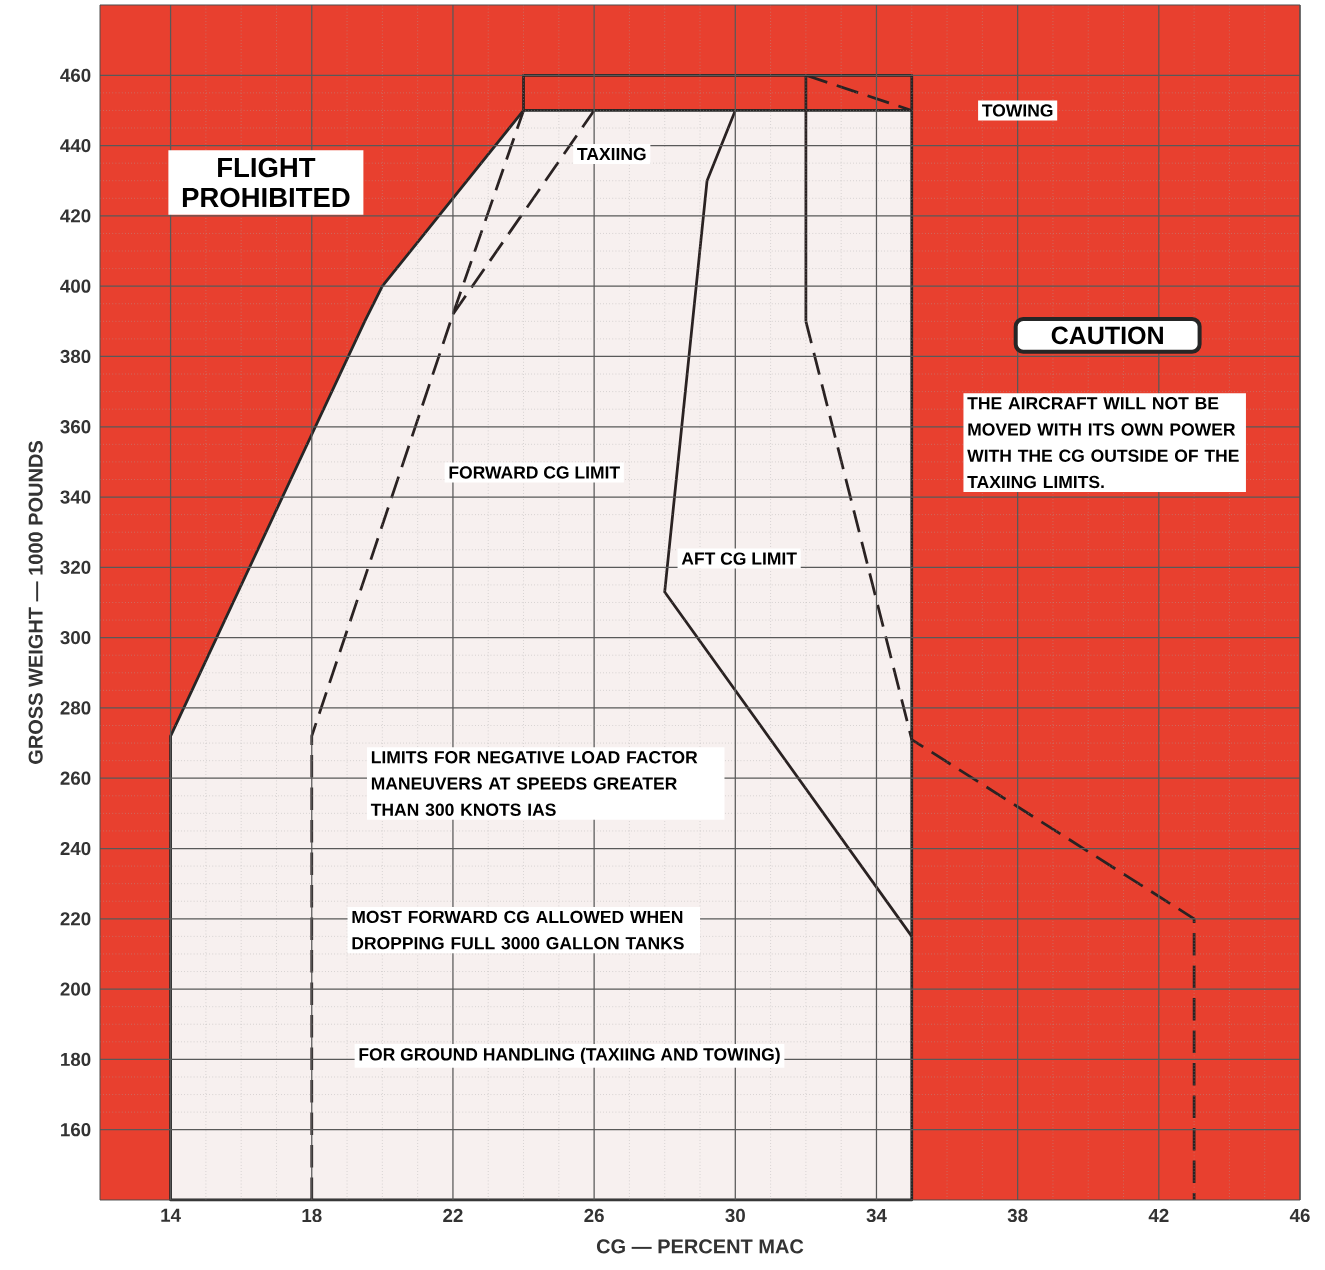 The image size is (1325, 1270). What do you see at coordinates (75, 848) in the screenshot?
I see `y-tick-label: 240` at bounding box center [75, 848].